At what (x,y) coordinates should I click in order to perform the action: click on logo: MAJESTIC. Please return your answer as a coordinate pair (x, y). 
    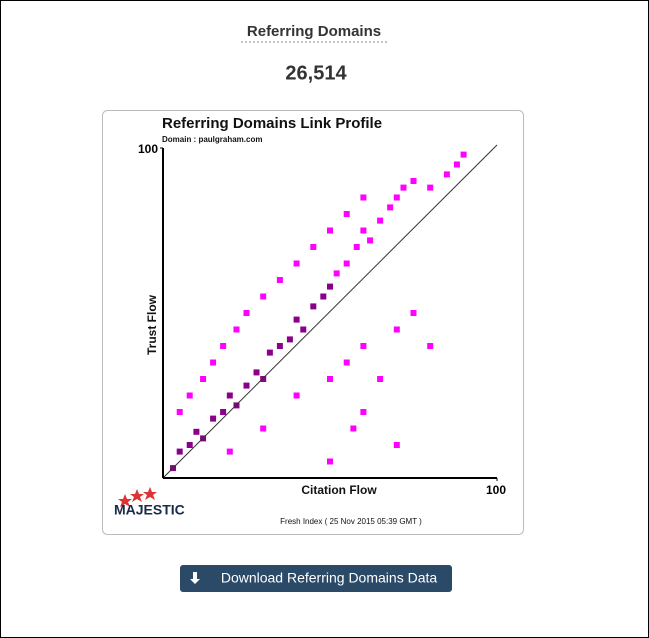
    Looking at the image, I should click on (149, 502).